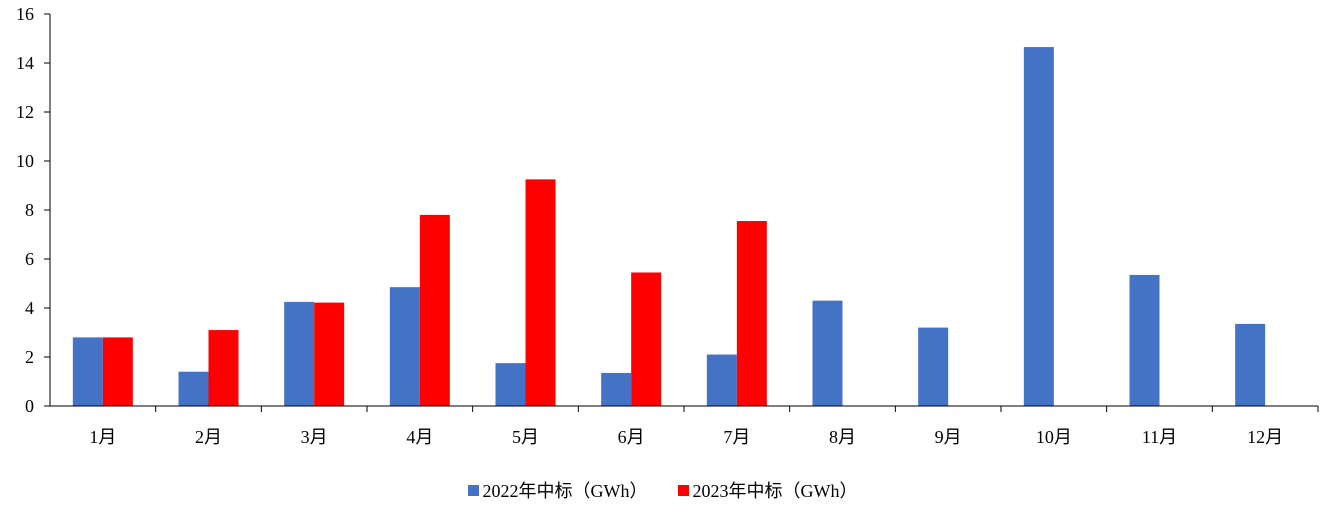  What do you see at coordinates (25, 161) in the screenshot?
I see `y-tick-label: 10` at bounding box center [25, 161].